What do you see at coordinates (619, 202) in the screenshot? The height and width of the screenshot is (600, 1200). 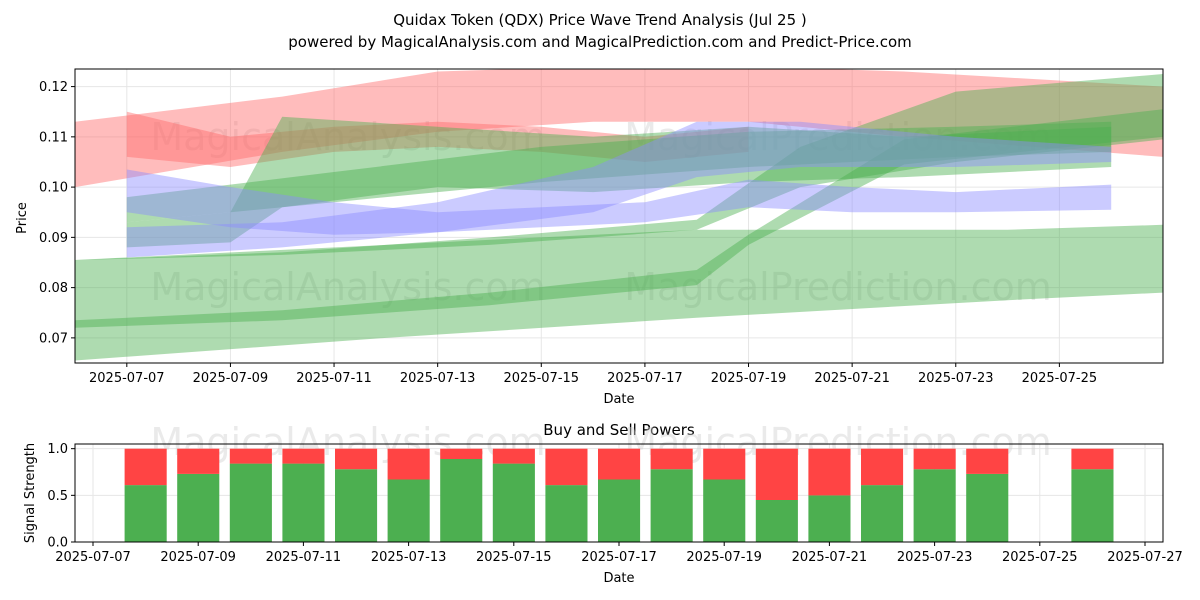 I see `blue-wave-band` at bounding box center [619, 202].